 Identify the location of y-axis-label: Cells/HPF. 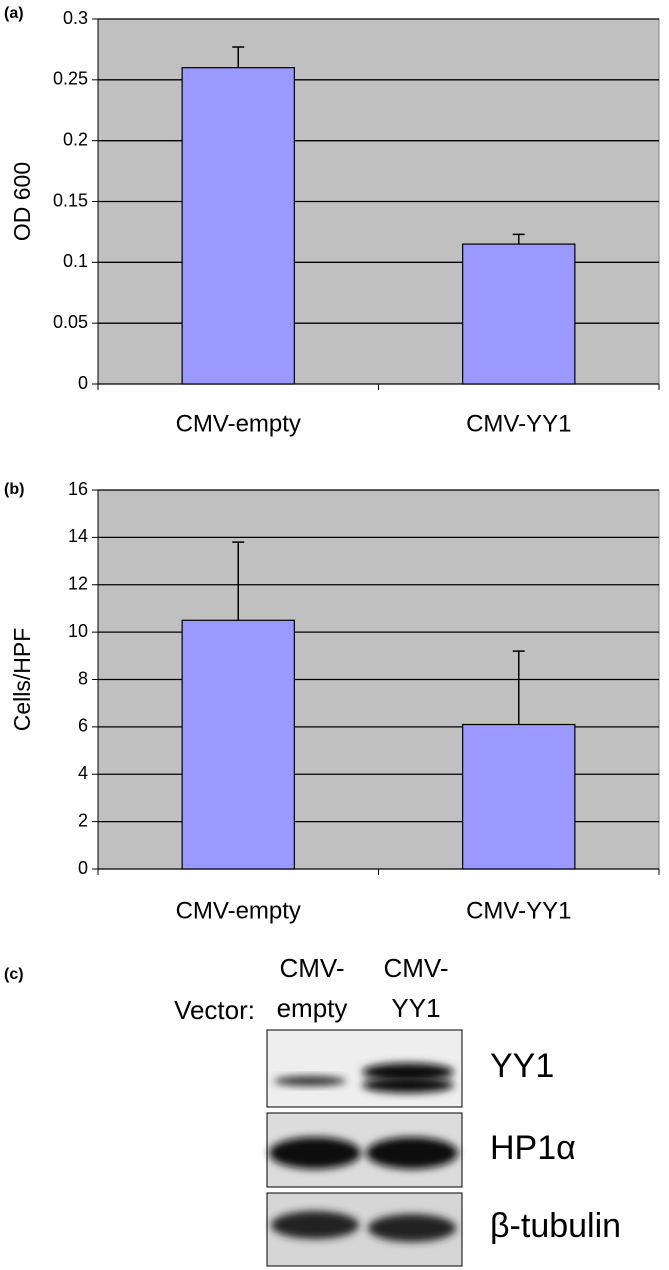
(22, 680).